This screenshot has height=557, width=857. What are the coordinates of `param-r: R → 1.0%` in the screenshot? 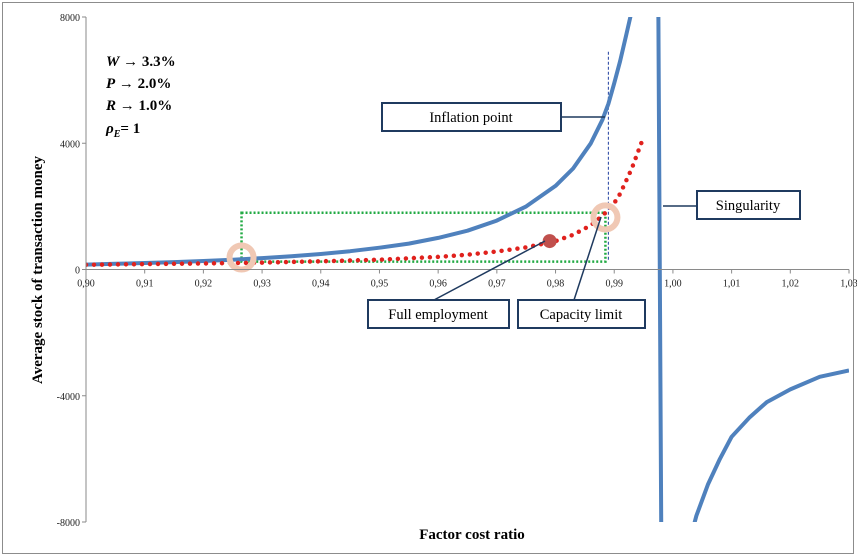 It's located at (138, 106).